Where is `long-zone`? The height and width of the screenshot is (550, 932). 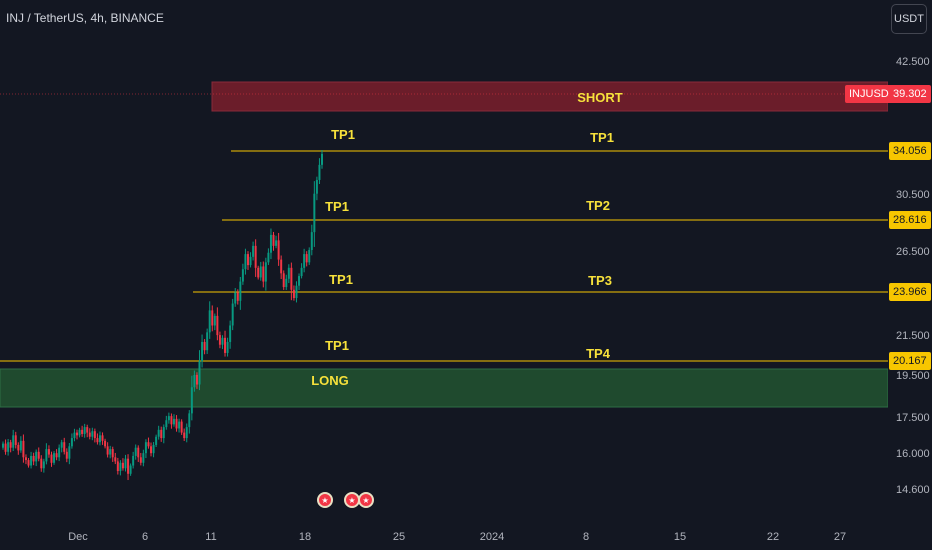 long-zone is located at coordinates (444, 388).